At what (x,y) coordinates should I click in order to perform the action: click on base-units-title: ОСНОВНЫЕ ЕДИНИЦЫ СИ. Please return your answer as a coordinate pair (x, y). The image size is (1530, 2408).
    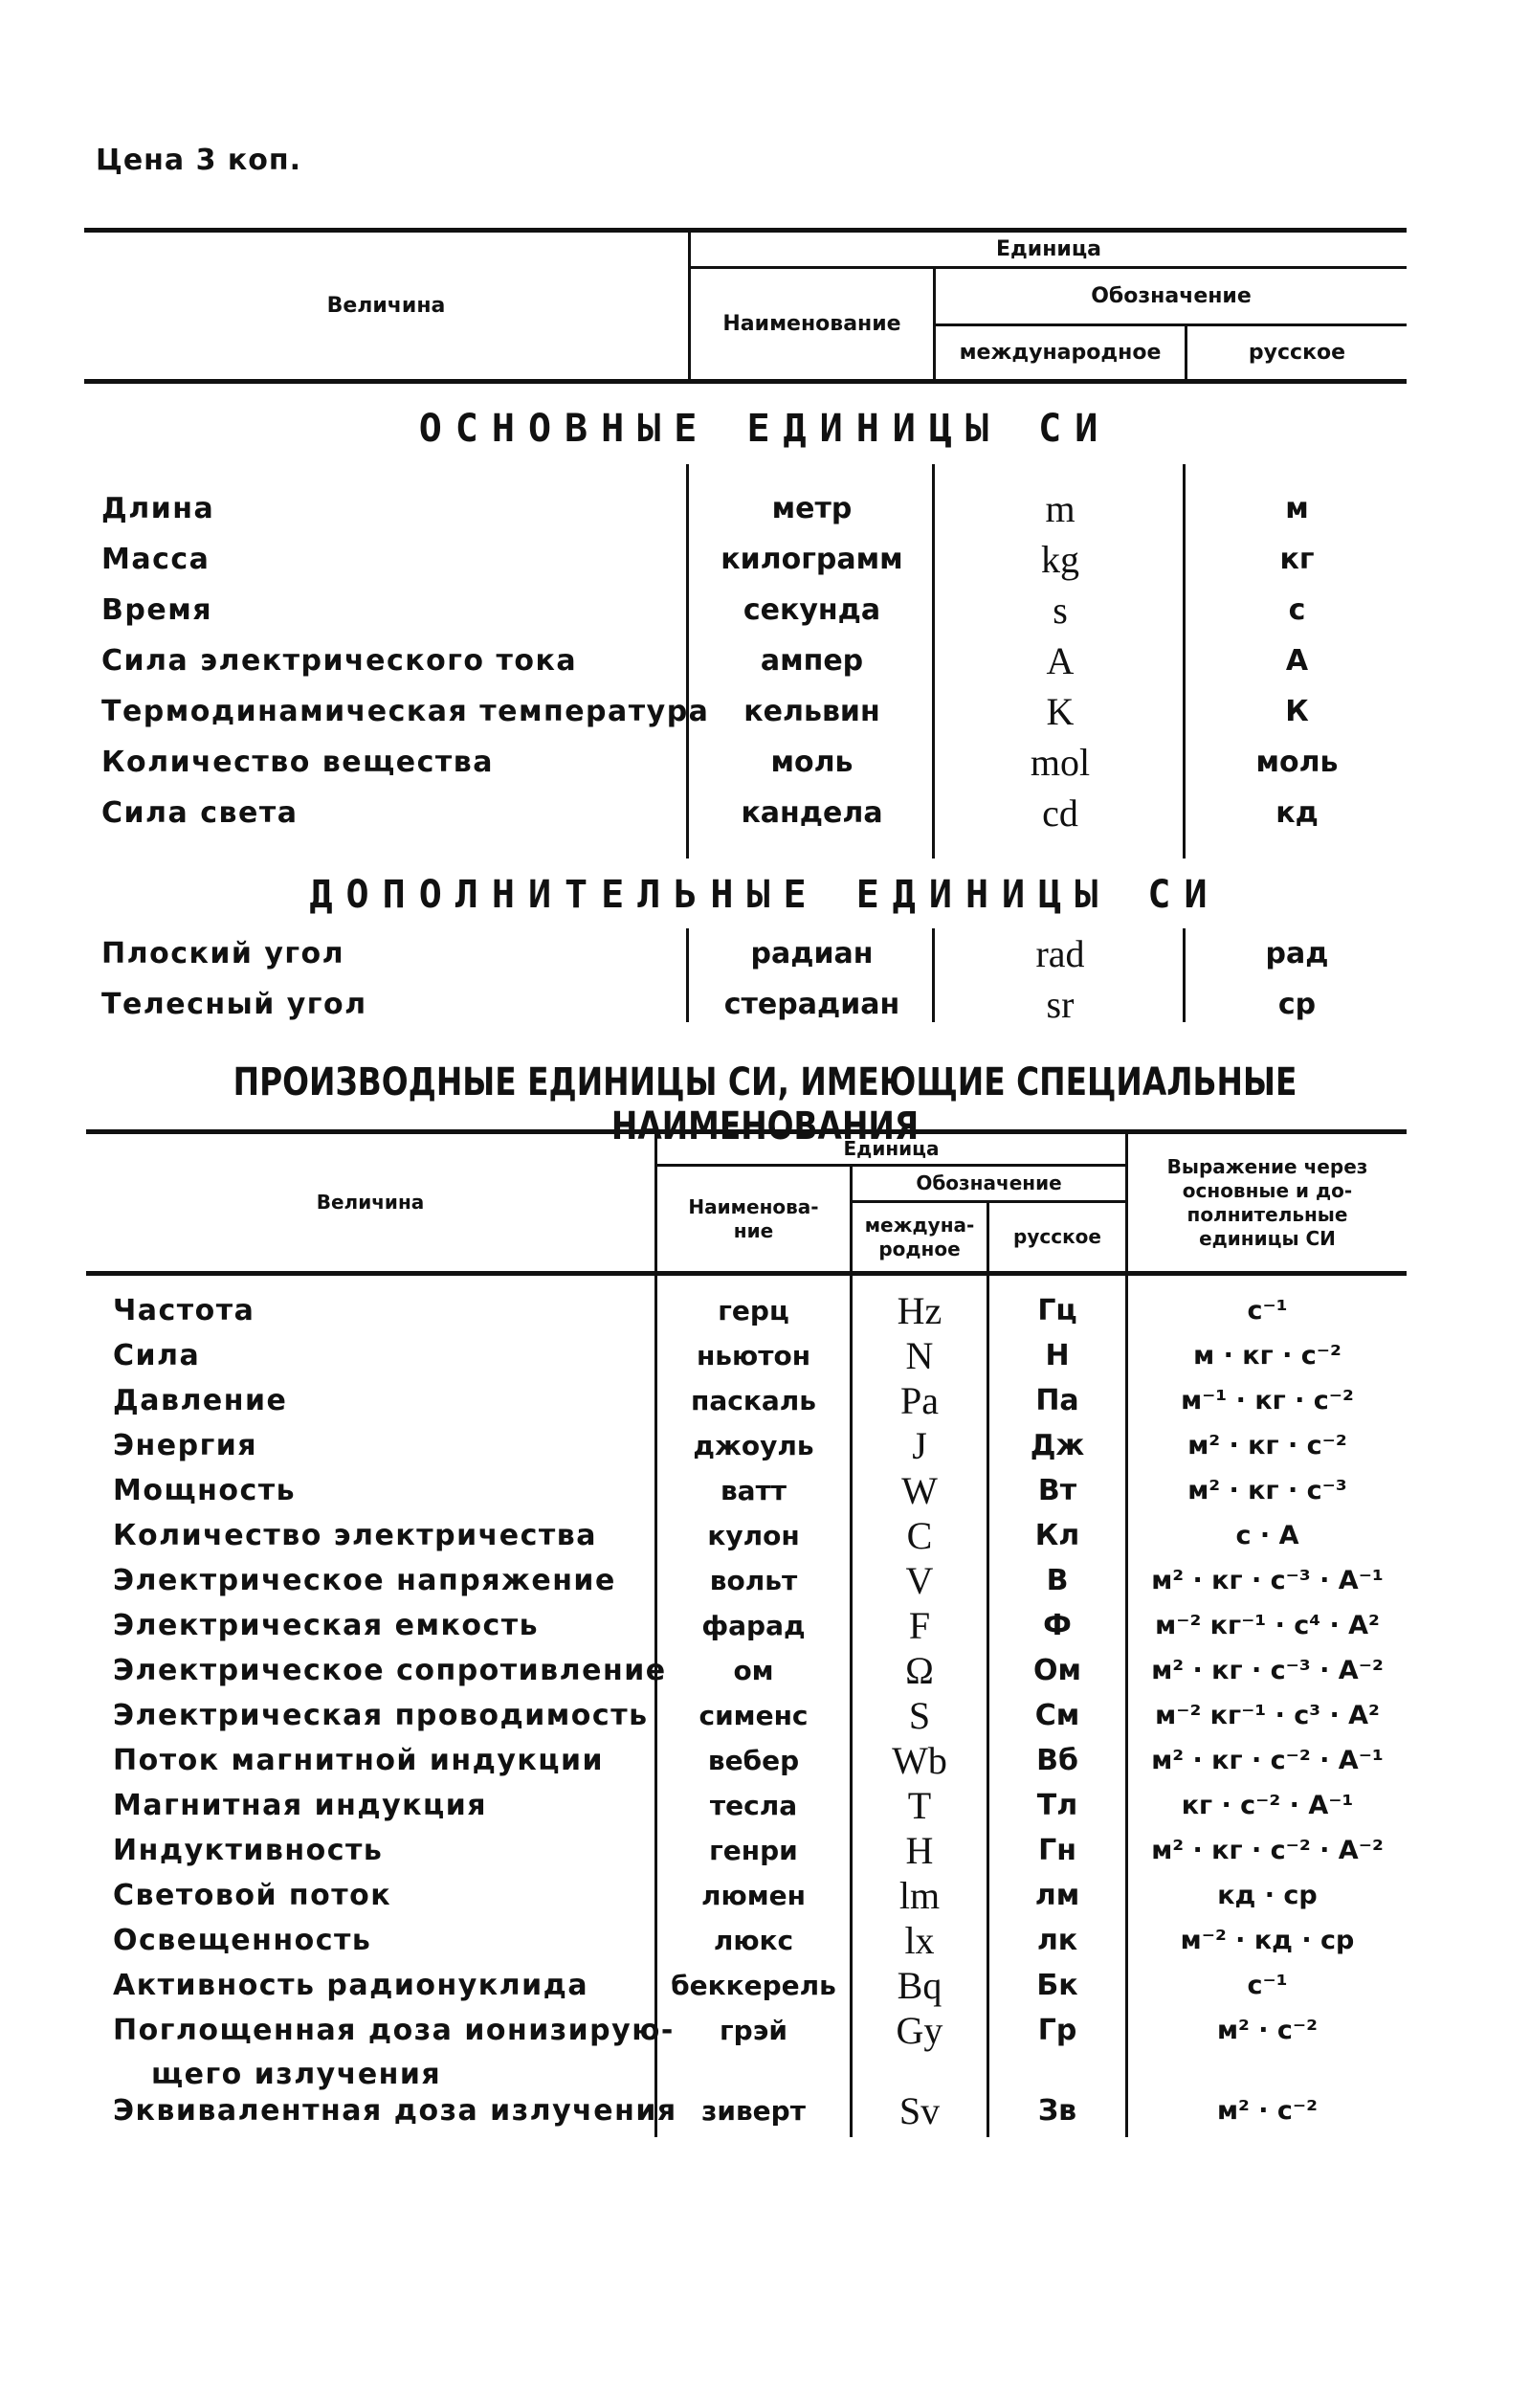
    Looking at the image, I should click on (765, 429).